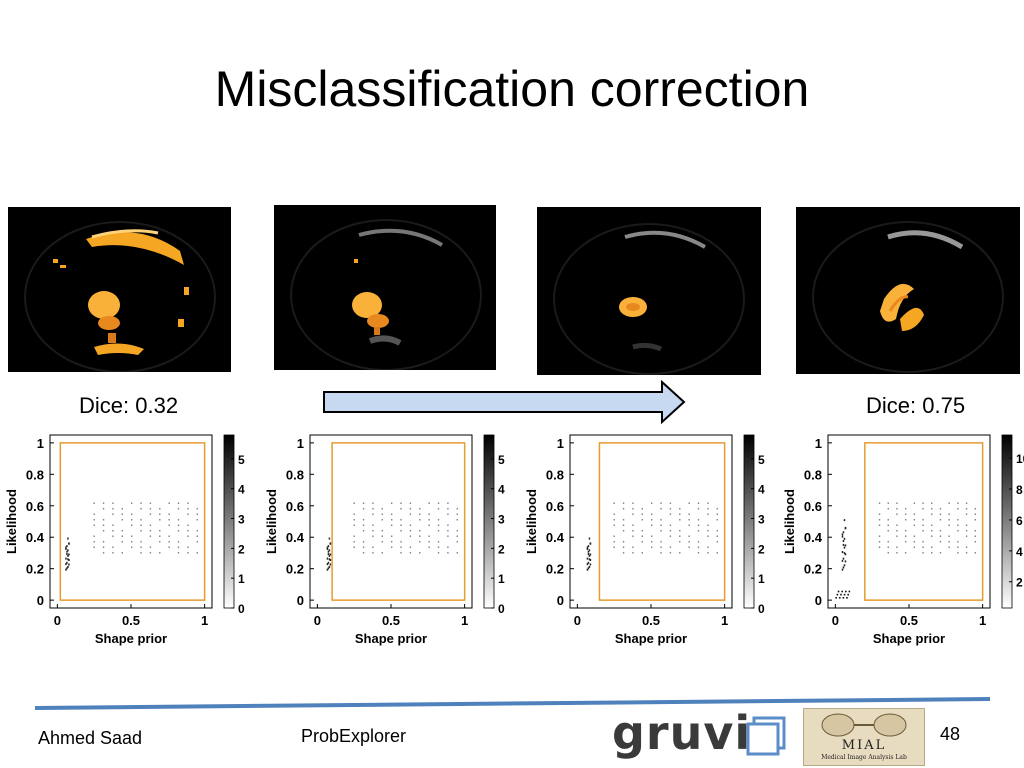  What do you see at coordinates (229, 521) in the screenshot?
I see `colorbar` at bounding box center [229, 521].